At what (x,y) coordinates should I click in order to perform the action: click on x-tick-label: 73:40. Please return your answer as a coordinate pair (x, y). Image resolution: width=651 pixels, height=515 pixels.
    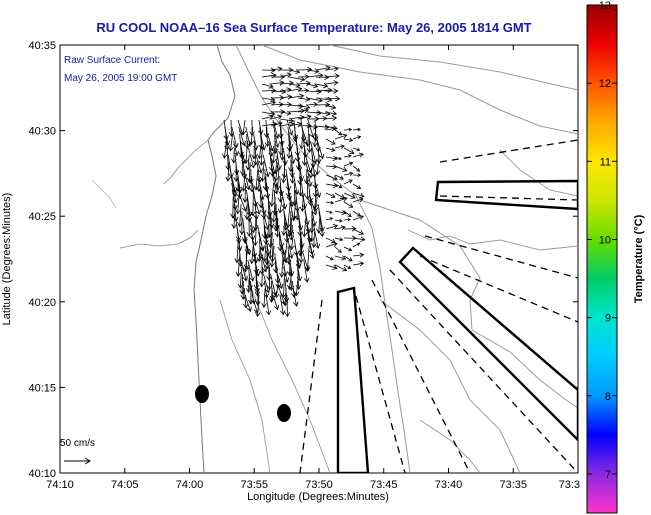
    Looking at the image, I should click on (449, 485).